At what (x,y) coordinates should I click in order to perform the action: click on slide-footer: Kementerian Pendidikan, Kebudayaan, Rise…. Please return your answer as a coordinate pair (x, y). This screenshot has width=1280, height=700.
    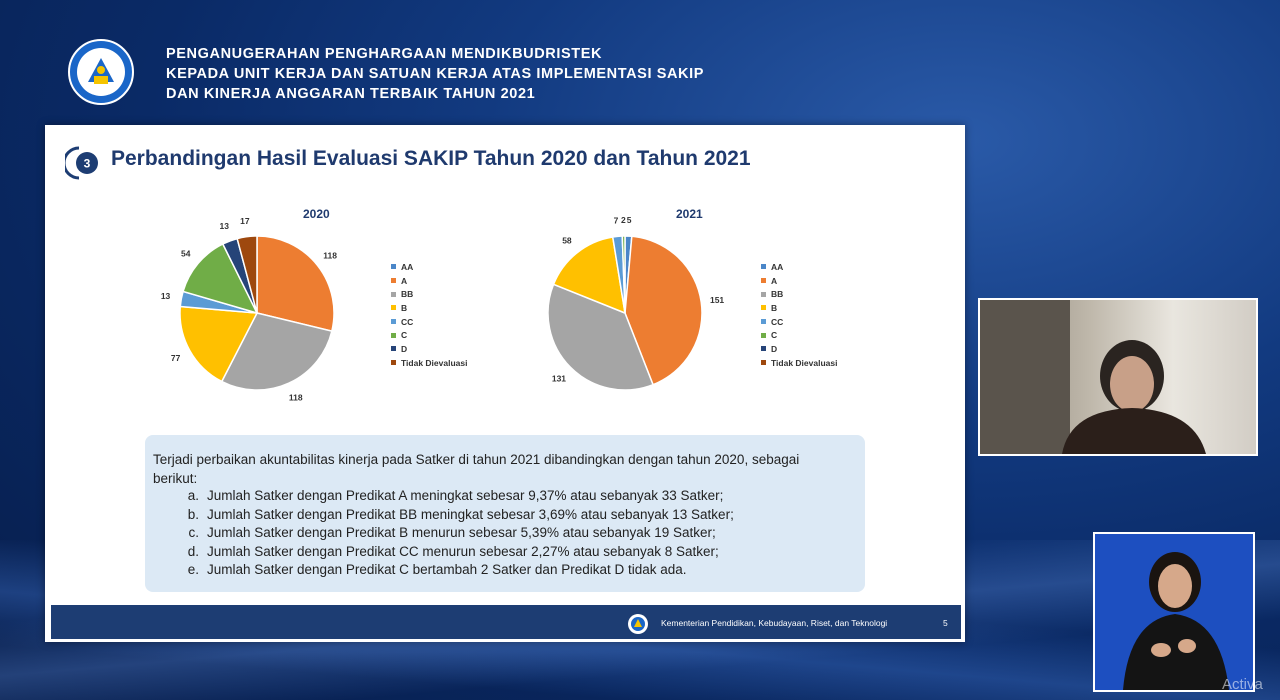
    Looking at the image, I should click on (506, 622).